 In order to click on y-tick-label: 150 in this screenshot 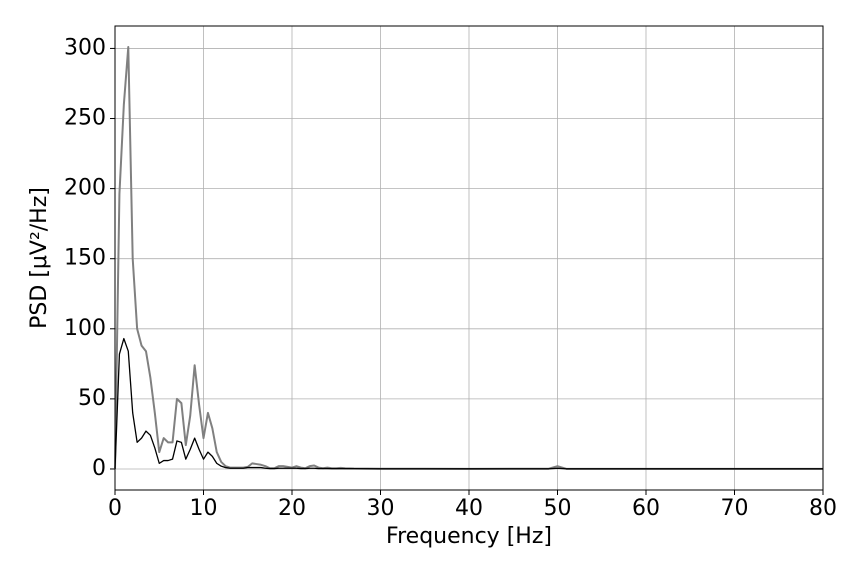, I will do `click(85, 258)`.